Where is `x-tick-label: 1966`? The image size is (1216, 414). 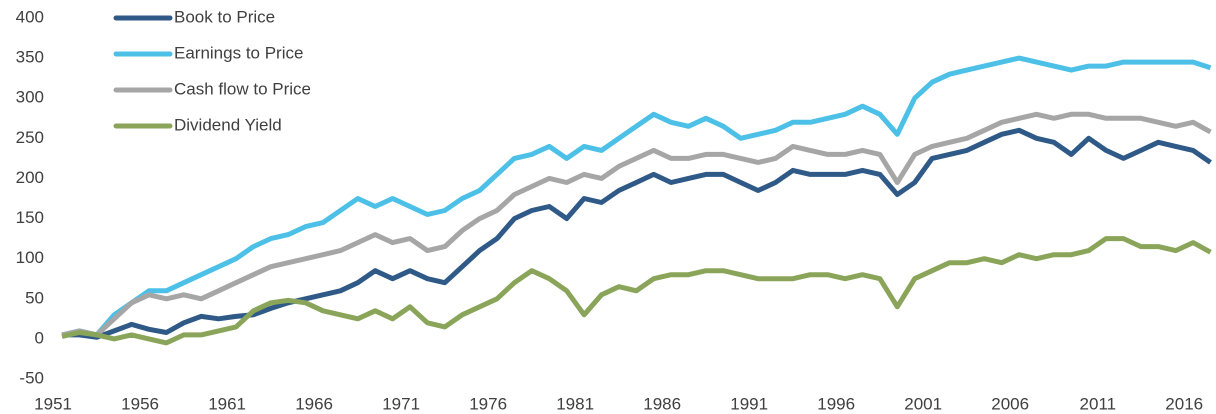
x-tick-label: 1966 is located at coordinates (314, 403).